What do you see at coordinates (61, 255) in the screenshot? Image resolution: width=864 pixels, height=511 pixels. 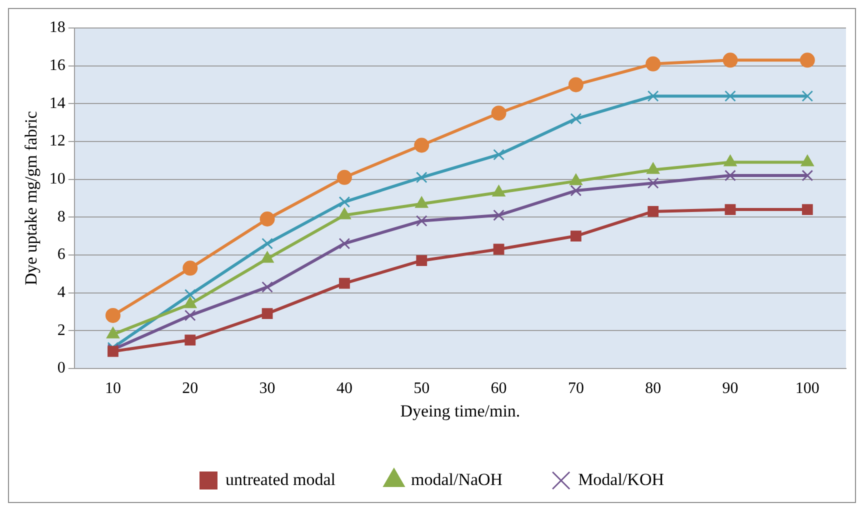 I see `y-tick-label: 6` at bounding box center [61, 255].